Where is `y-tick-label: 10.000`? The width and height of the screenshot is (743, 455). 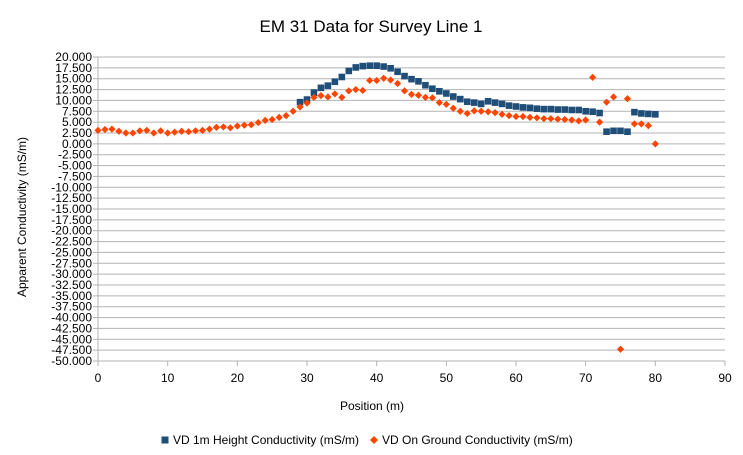
y-tick-label: 10.000 is located at coordinates (73, 100).